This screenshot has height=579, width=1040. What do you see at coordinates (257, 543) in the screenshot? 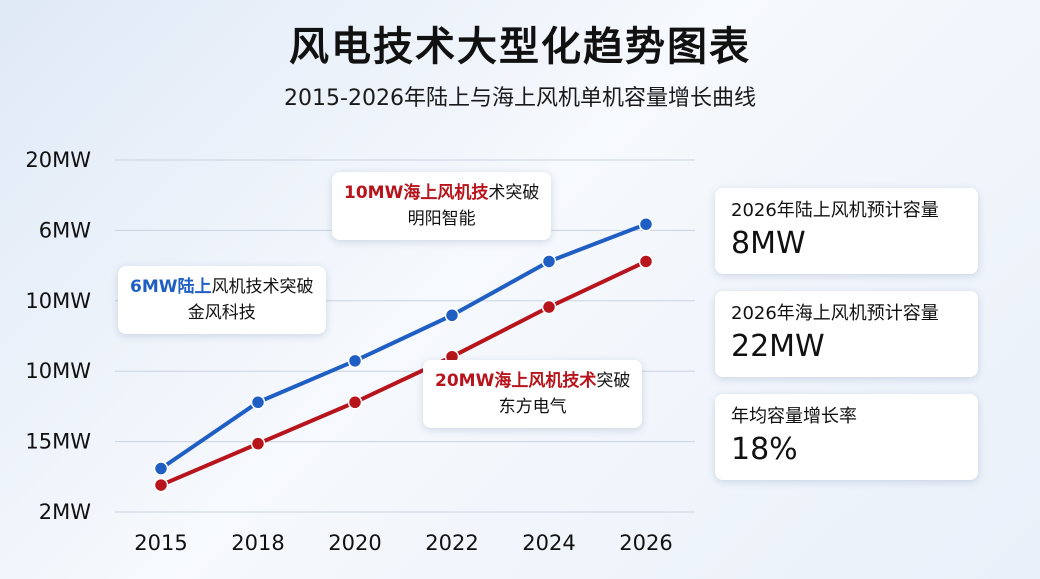
I see `x-tick-label: 2018` at bounding box center [257, 543].